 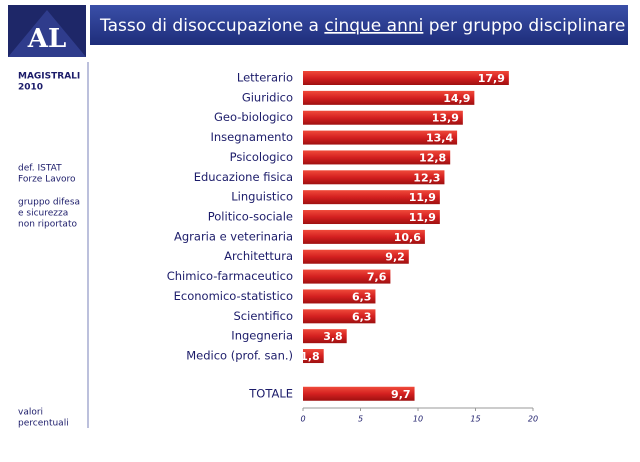 I want to click on x-tick-label: Medico (prof. san.), so click(x=239, y=356).